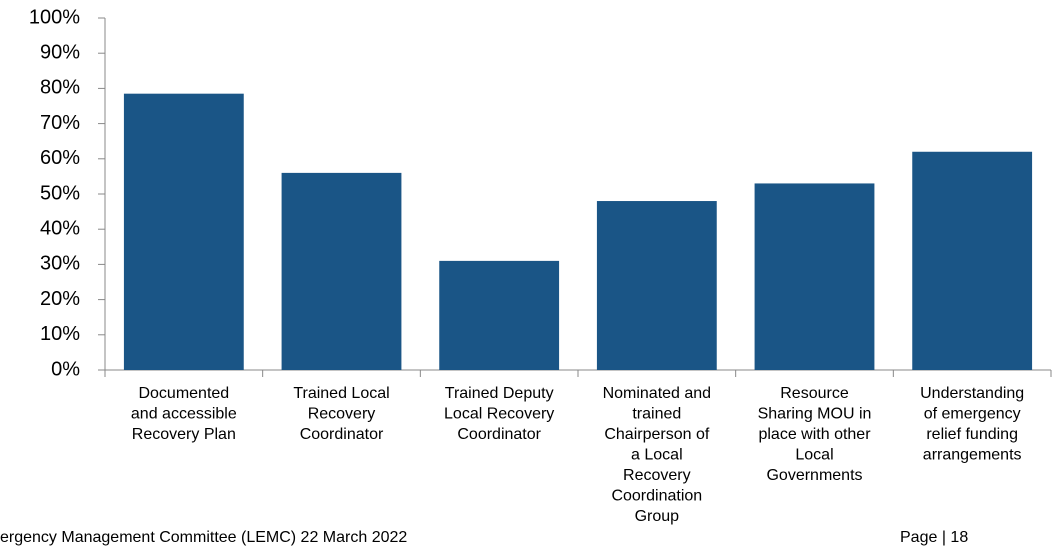 The width and height of the screenshot is (1056, 551). What do you see at coordinates (60, 123) in the screenshot?
I see `y-tick-label: 70%` at bounding box center [60, 123].